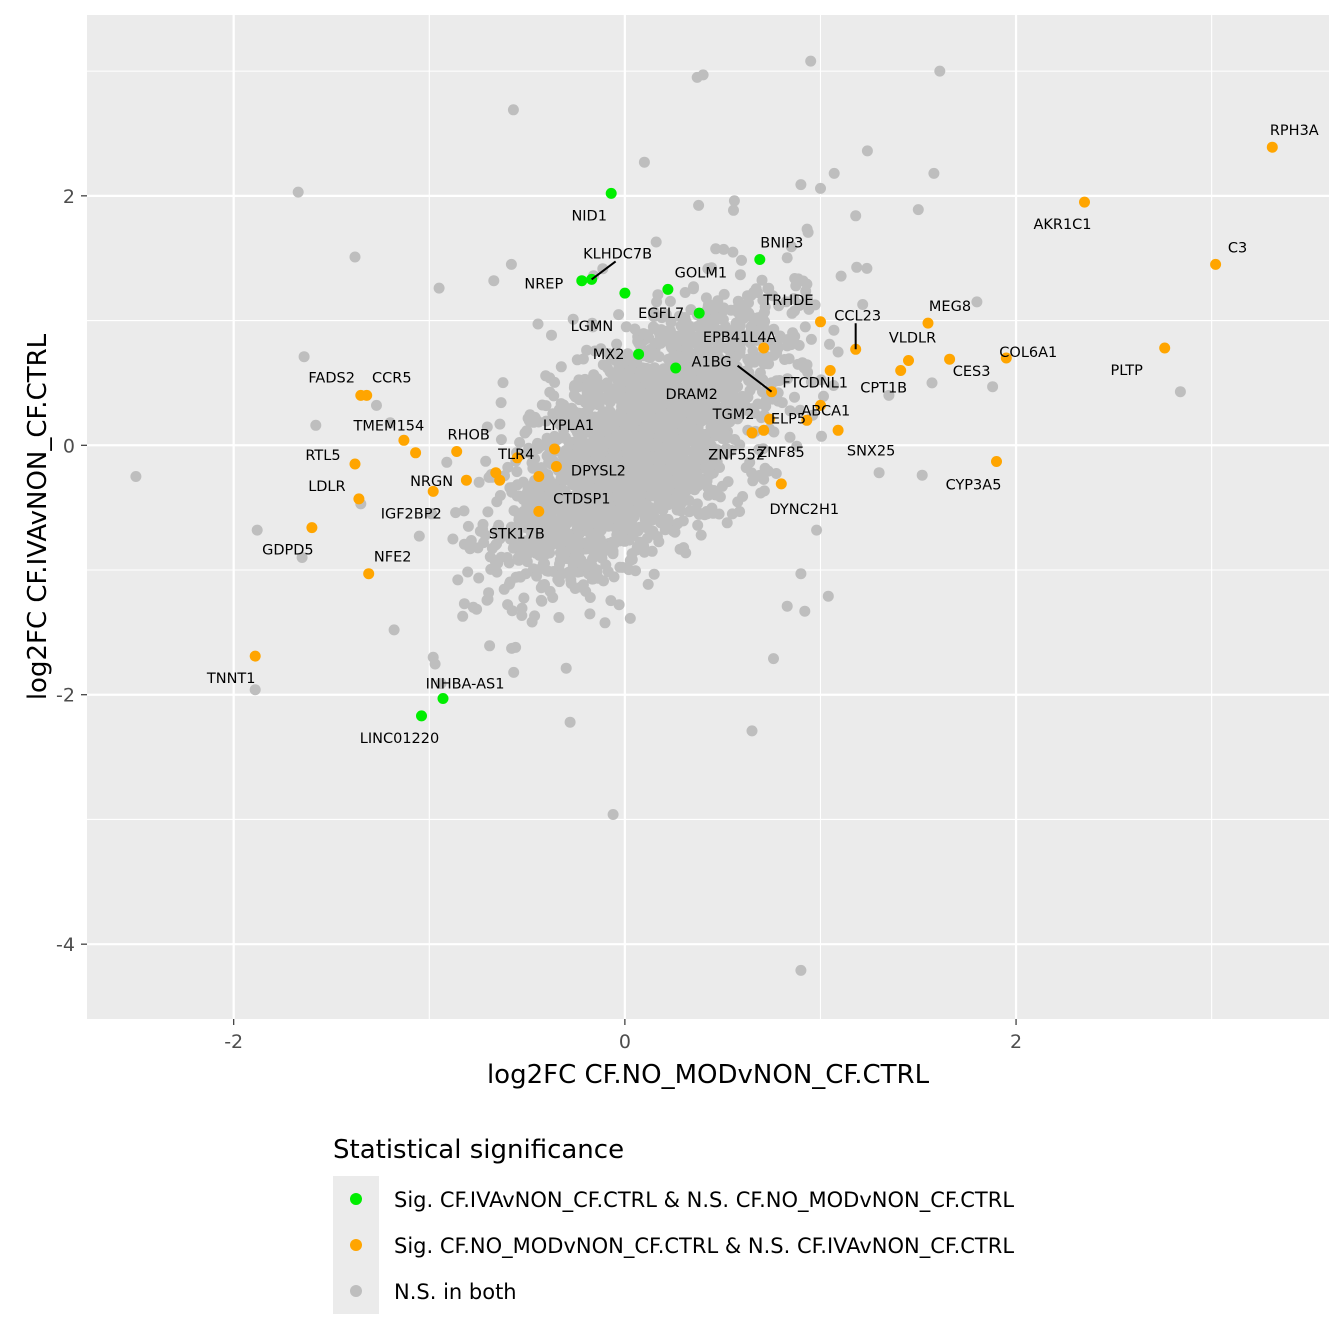 The height and width of the screenshot is (1344, 1344). I want to click on gene-label: INHBA-AS1, so click(465, 685).